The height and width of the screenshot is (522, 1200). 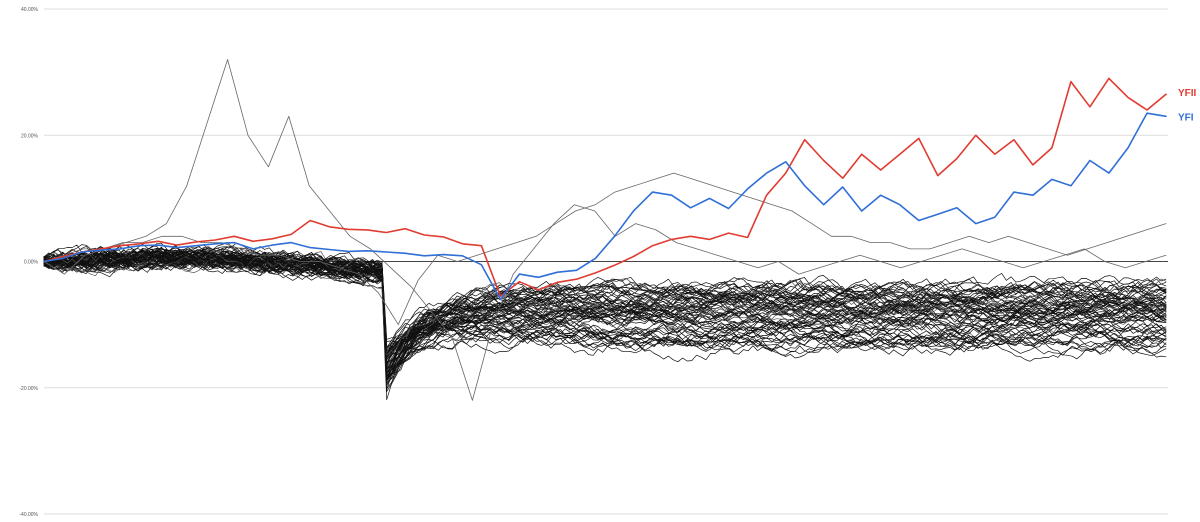 I want to click on y-axis-ticks: 40.00% 20.00% 0.00% -20.00% -40.00%, so click(x=28, y=262).